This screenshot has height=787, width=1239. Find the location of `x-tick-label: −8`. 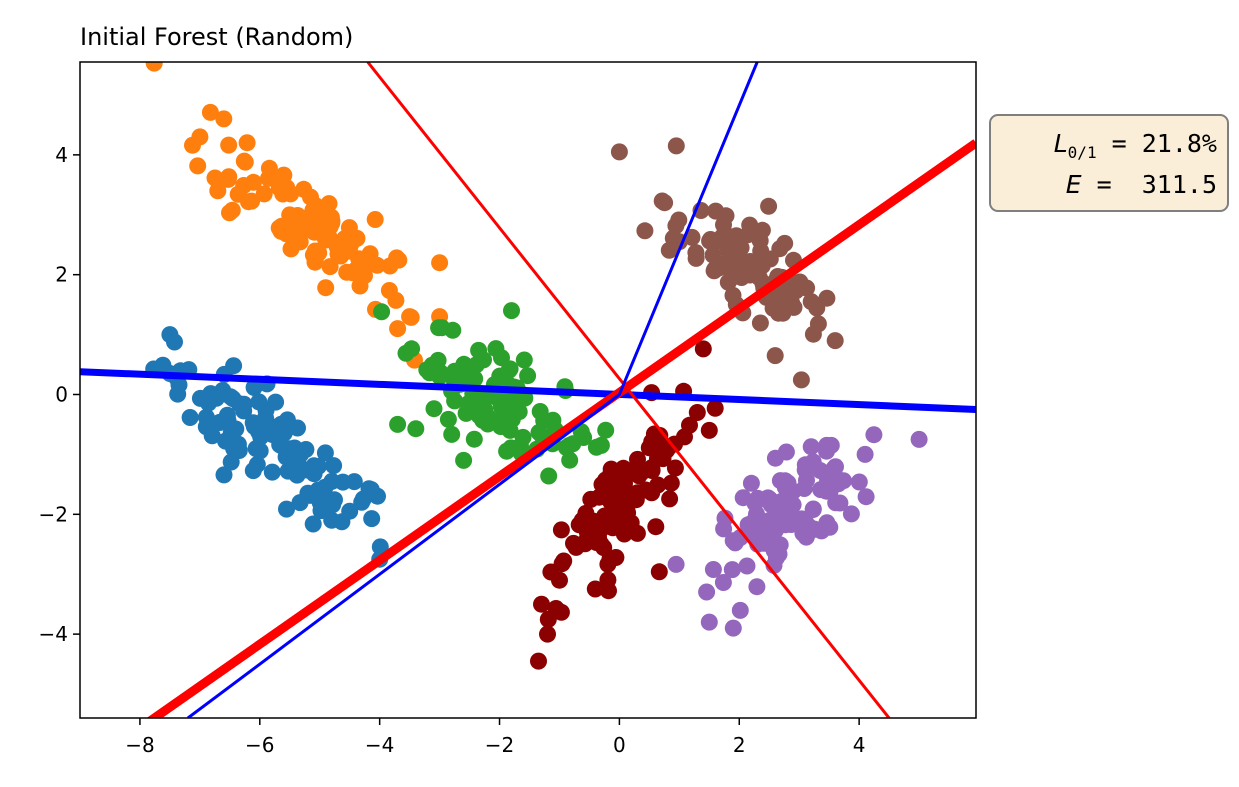

x-tick-label: −8 is located at coordinates (139, 745).